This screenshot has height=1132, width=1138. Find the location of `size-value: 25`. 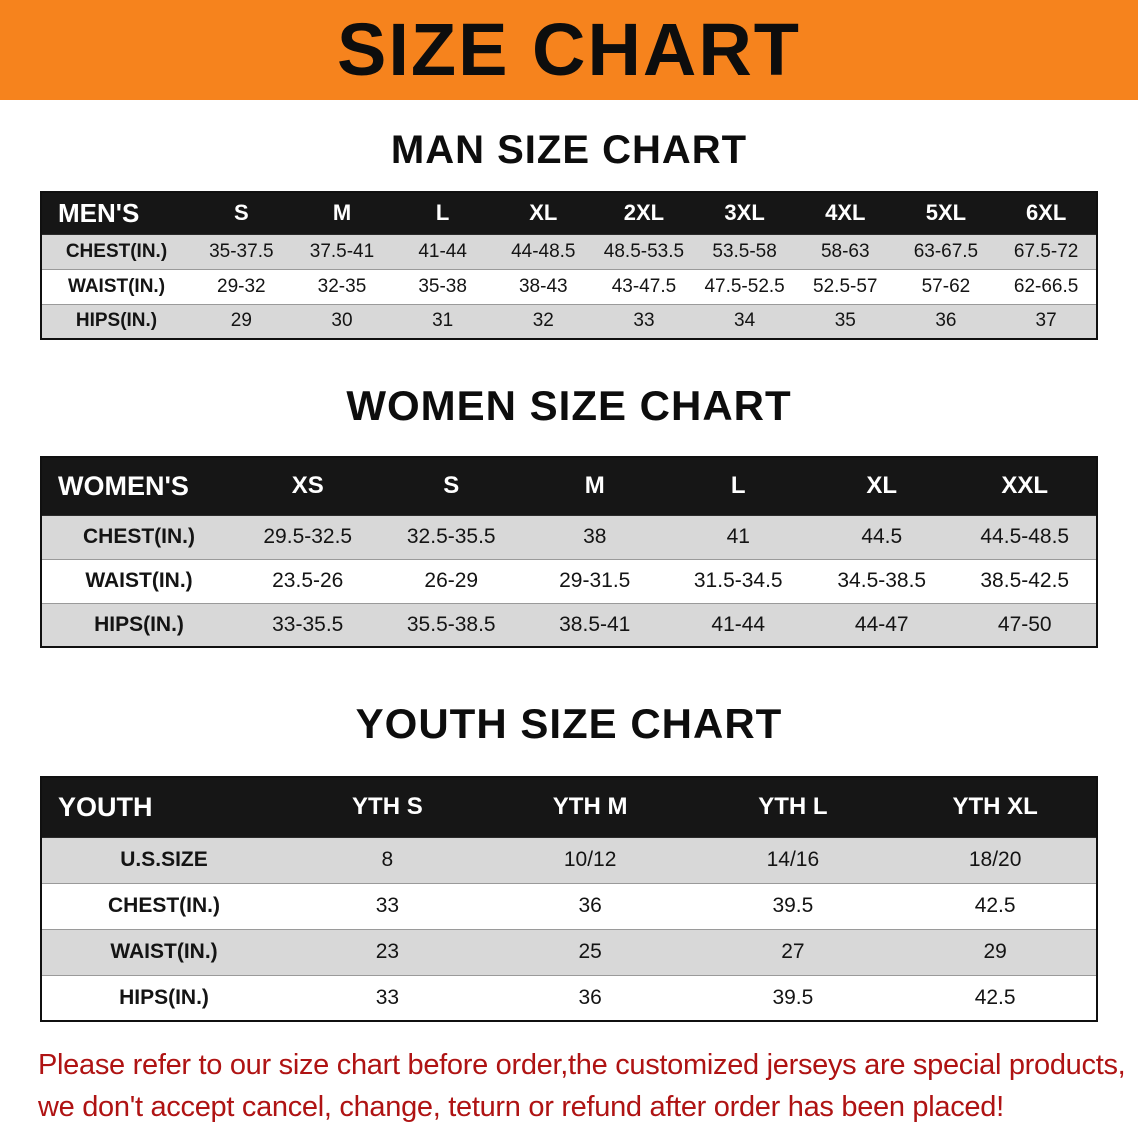

size-value: 25 is located at coordinates (590, 952).